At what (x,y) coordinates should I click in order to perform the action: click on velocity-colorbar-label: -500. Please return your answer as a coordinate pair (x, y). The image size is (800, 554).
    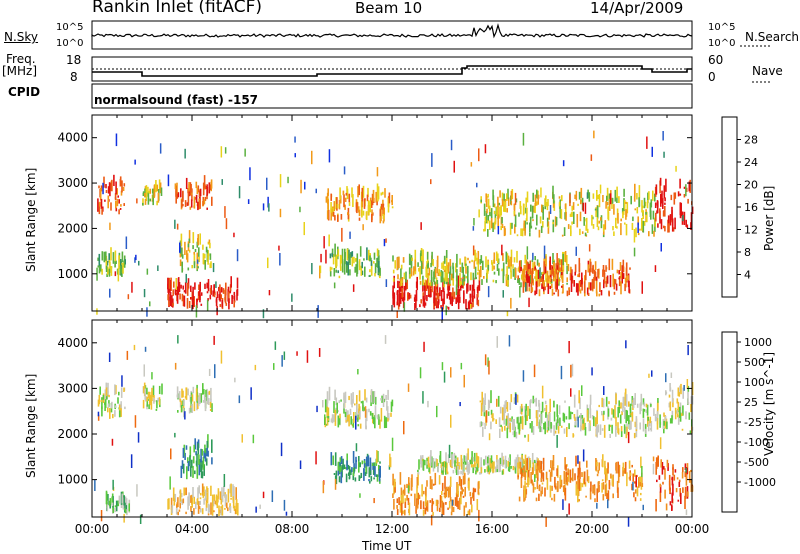
    Looking at the image, I should click on (756, 462).